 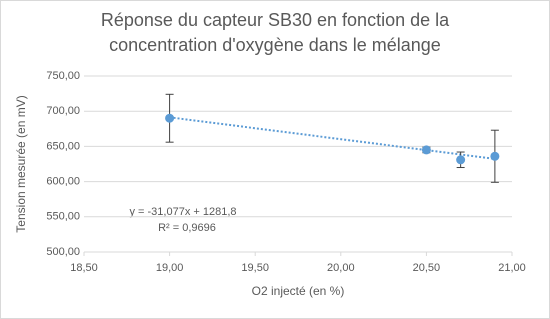 I want to click on y-tick-label: 750,00, so click(x=63, y=76).